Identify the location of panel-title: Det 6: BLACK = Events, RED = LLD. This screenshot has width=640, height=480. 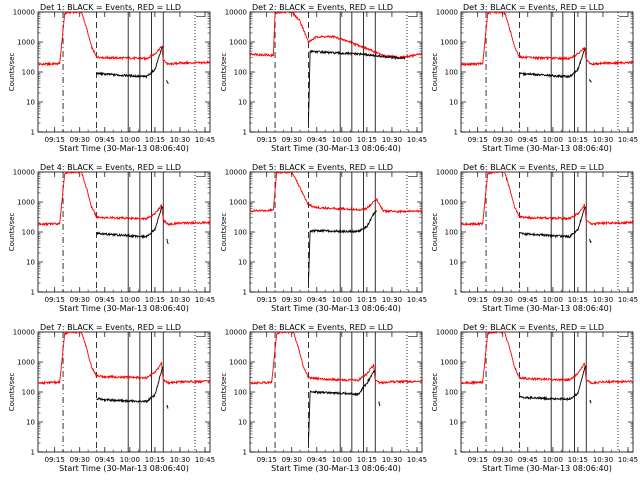
(533, 167).